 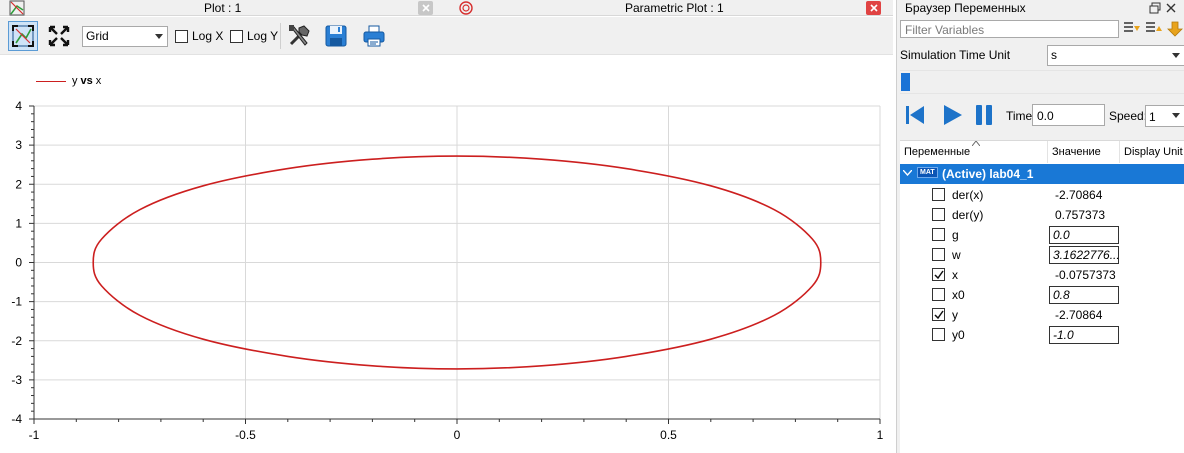 I want to click on print-icon, so click(x=374, y=36).